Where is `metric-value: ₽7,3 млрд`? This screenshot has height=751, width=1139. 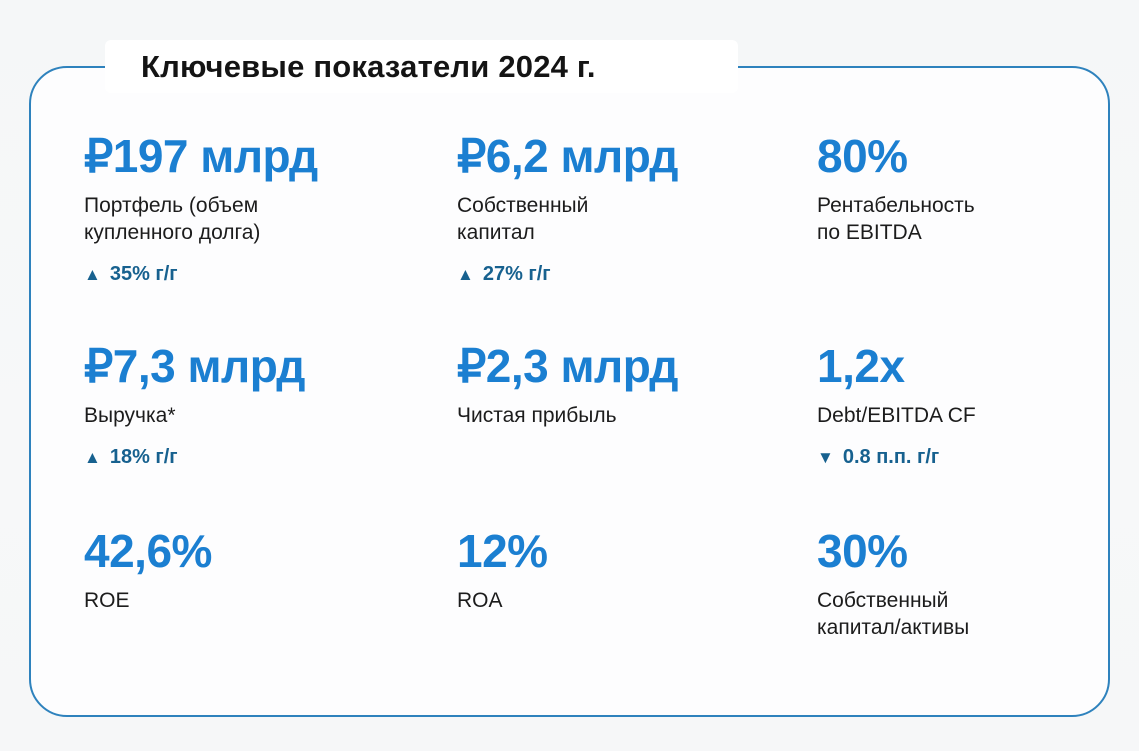
metric-value: ₽7,3 млрд is located at coordinates (194, 366).